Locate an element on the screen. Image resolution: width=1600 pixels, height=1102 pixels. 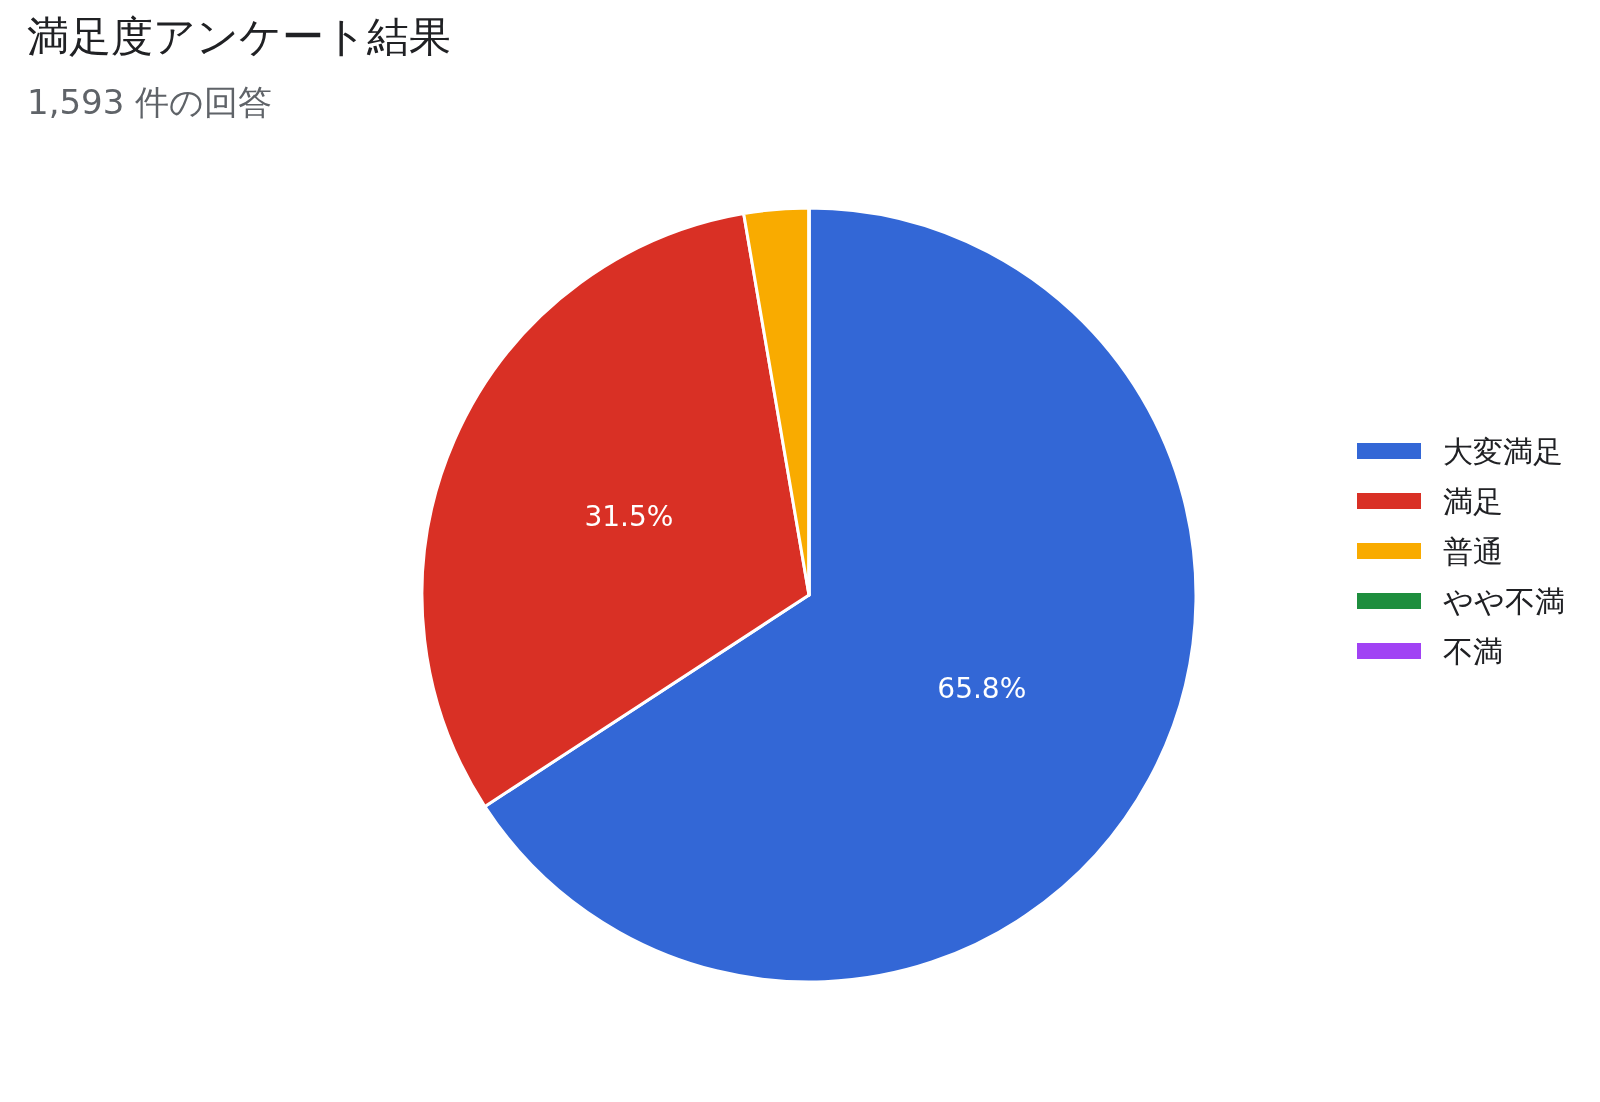
data-label: 31.5% is located at coordinates (629, 516).